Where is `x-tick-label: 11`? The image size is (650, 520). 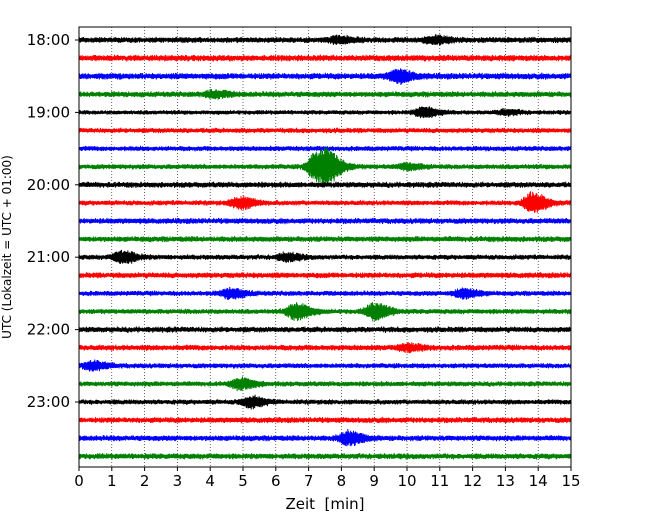
x-tick-label: 11 is located at coordinates (439, 481).